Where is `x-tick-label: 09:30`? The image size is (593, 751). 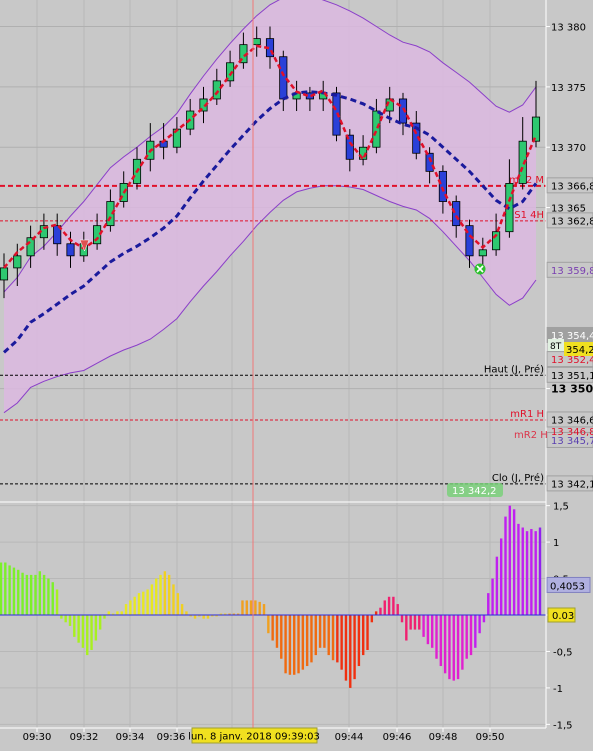 x-tick-label: 09:30 is located at coordinates (37, 737).